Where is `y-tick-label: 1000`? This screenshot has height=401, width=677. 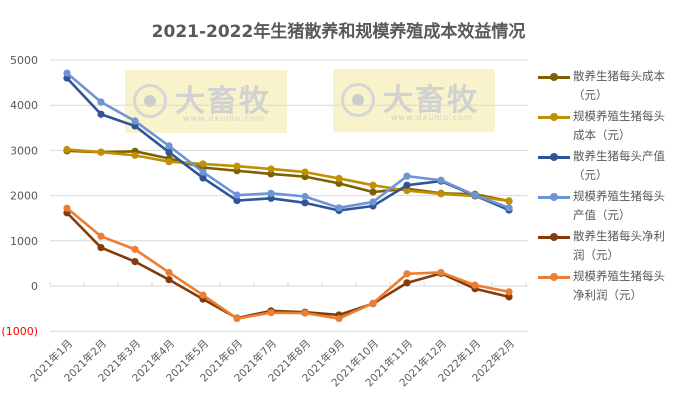 y-tick-label: 1000 is located at coordinates (24, 241).